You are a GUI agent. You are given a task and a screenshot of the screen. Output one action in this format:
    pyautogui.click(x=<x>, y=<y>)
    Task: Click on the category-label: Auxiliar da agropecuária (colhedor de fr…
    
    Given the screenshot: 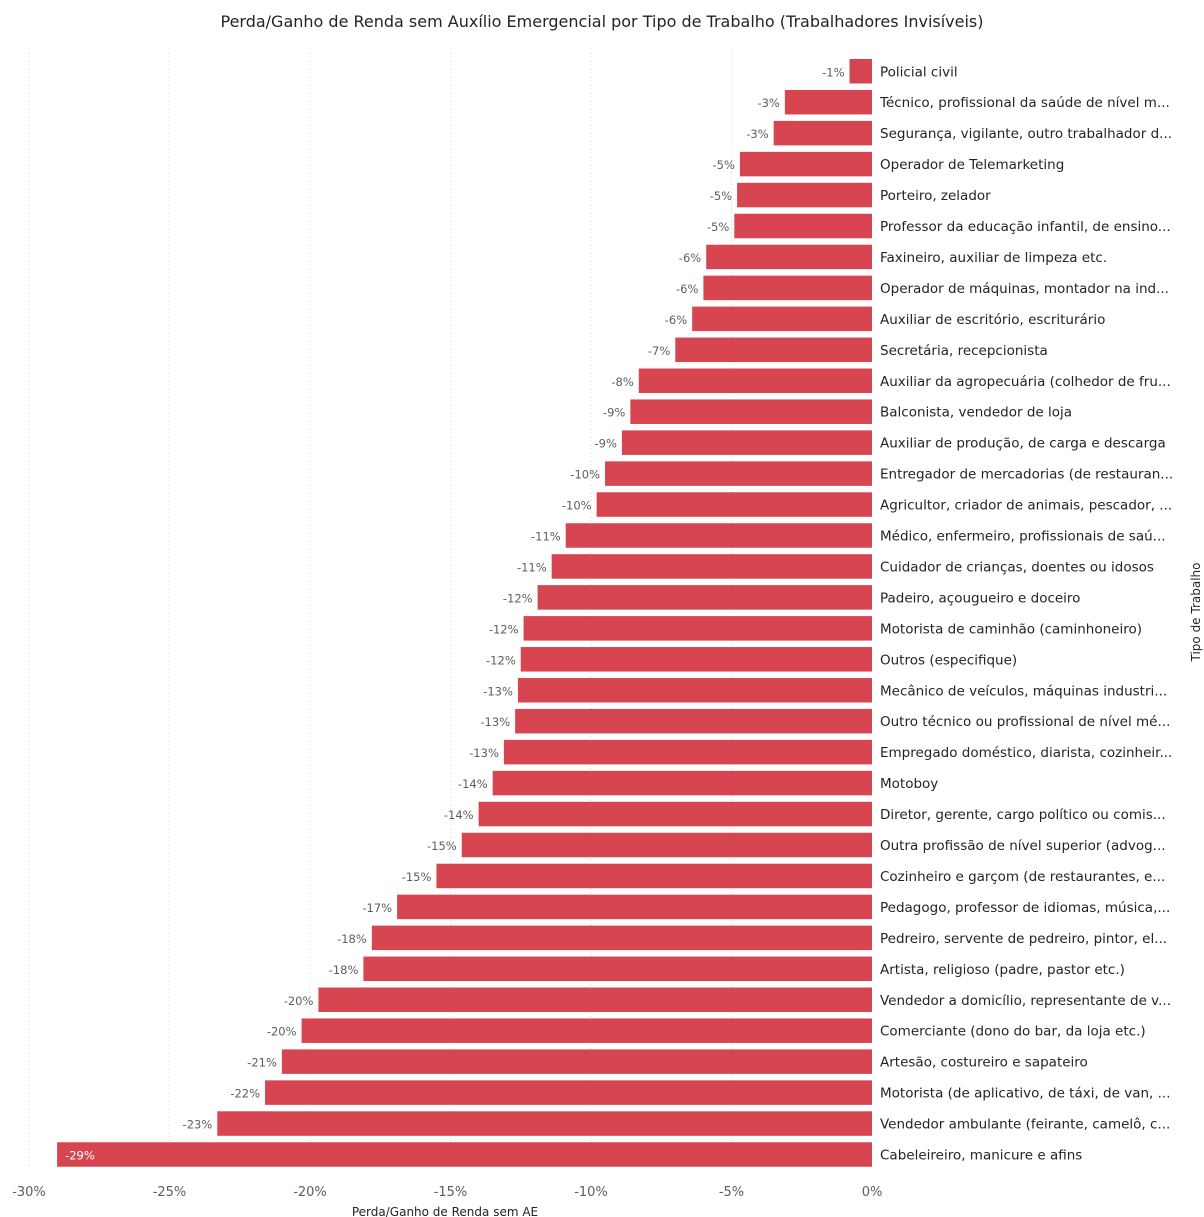 What is the action you would take?
    pyautogui.click(x=1025, y=382)
    